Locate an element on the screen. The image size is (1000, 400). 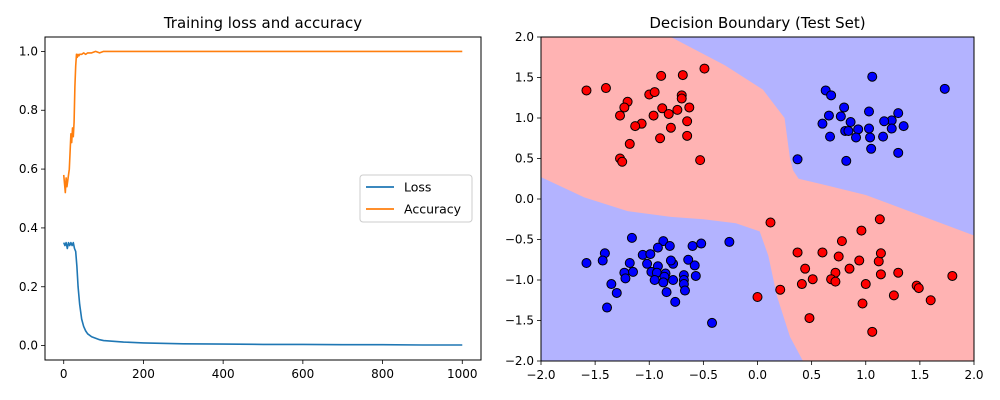
y-axis: −2.0 −1.5 −1.0 −0.5 0.0 0.5 1.0 1.5 2.0 is located at coordinates (523, 199).